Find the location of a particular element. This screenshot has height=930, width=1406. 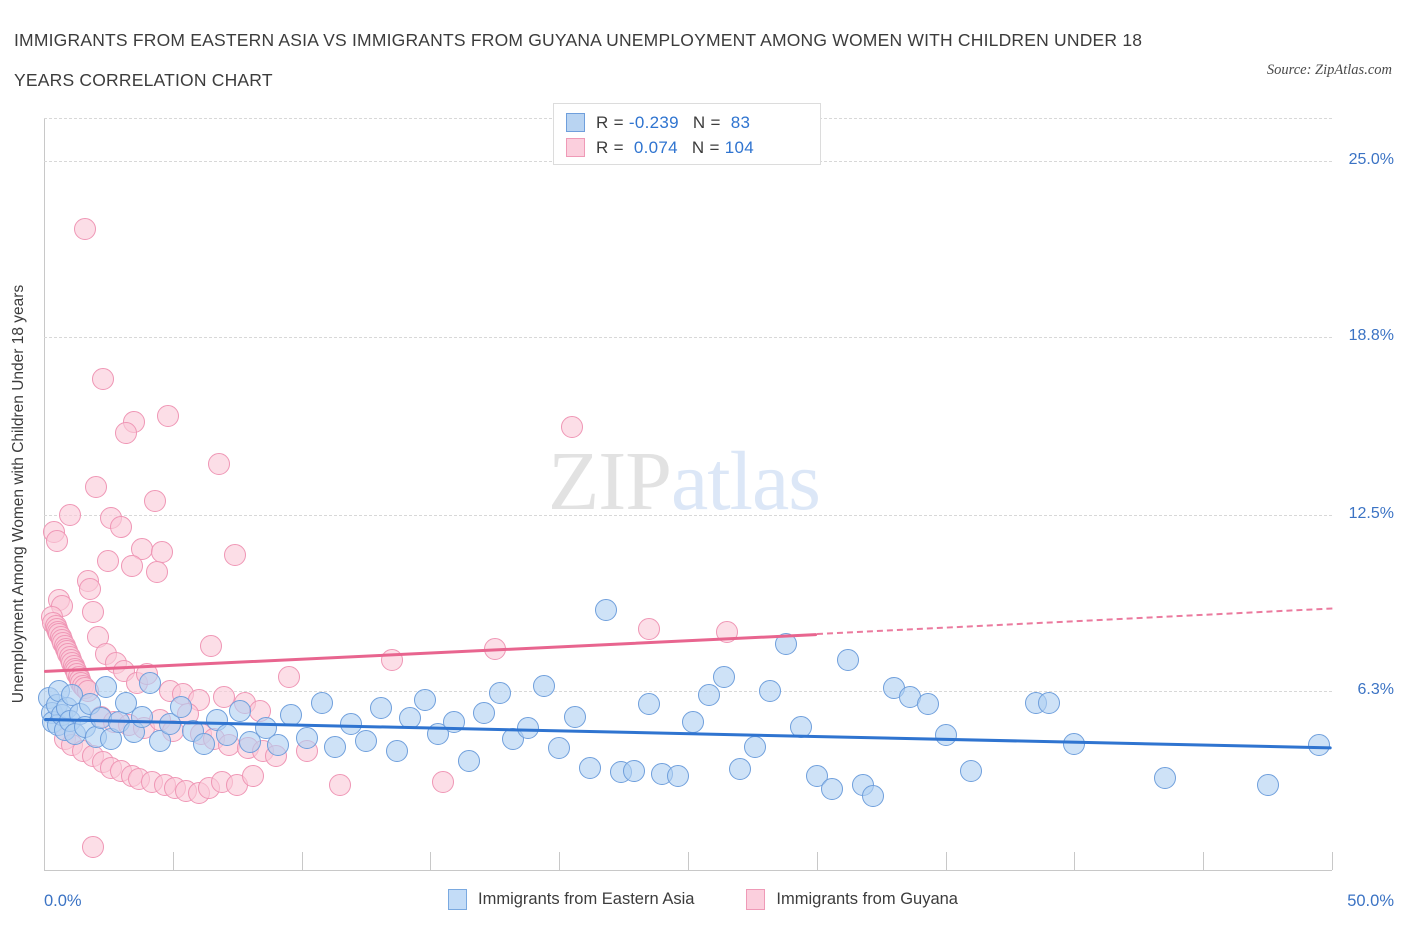

correlation-legend-row-0: R = -0.239 N = 83 is located at coordinates (688, 122).